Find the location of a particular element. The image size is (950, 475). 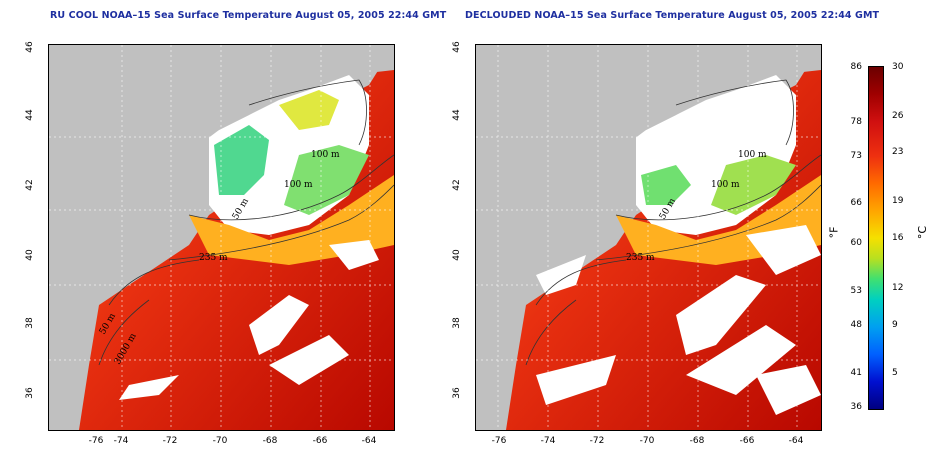

colorbar-f-tick: 86 is located at coordinates (856, 67).